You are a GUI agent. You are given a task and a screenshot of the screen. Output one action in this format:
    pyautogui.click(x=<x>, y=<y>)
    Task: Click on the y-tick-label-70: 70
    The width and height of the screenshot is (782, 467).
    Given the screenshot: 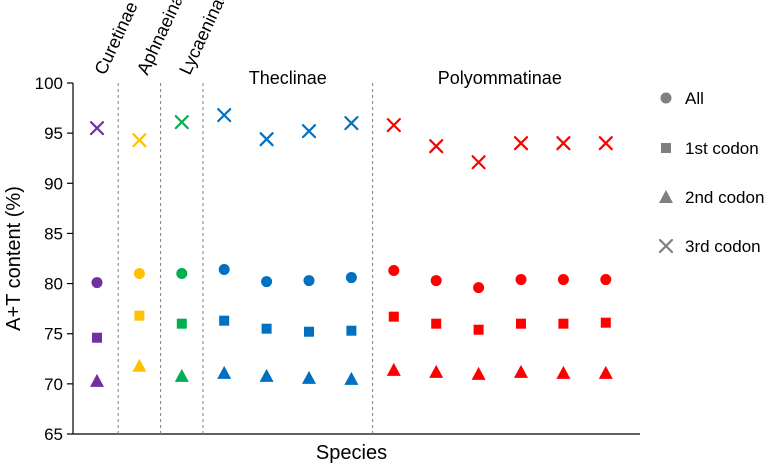 What is the action you would take?
    pyautogui.click(x=53, y=384)
    